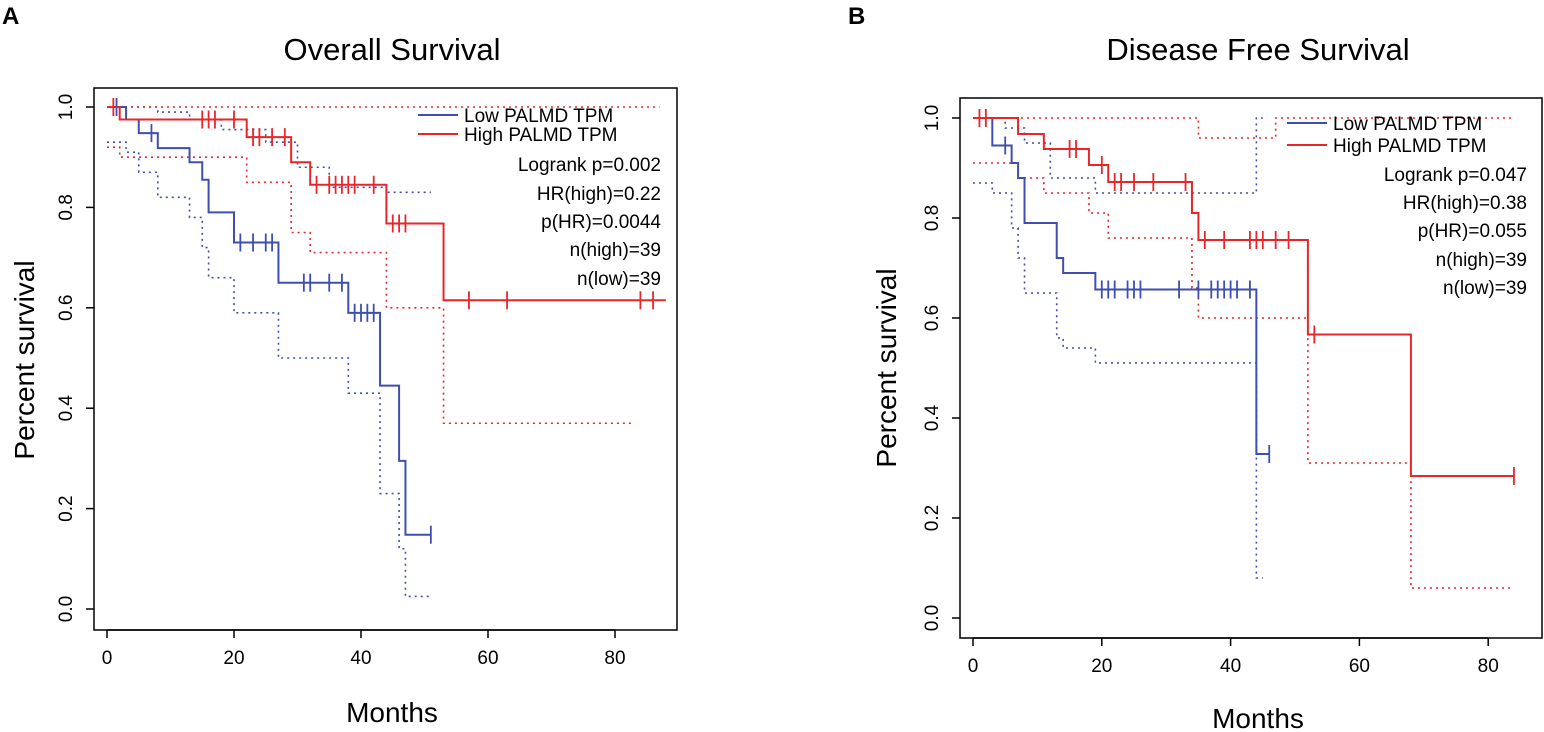 Image resolution: width=1544 pixels, height=732 pixels. Describe the element at coordinates (107, 658) in the screenshot. I see `panel-a-x-tick-label: 0` at that location.